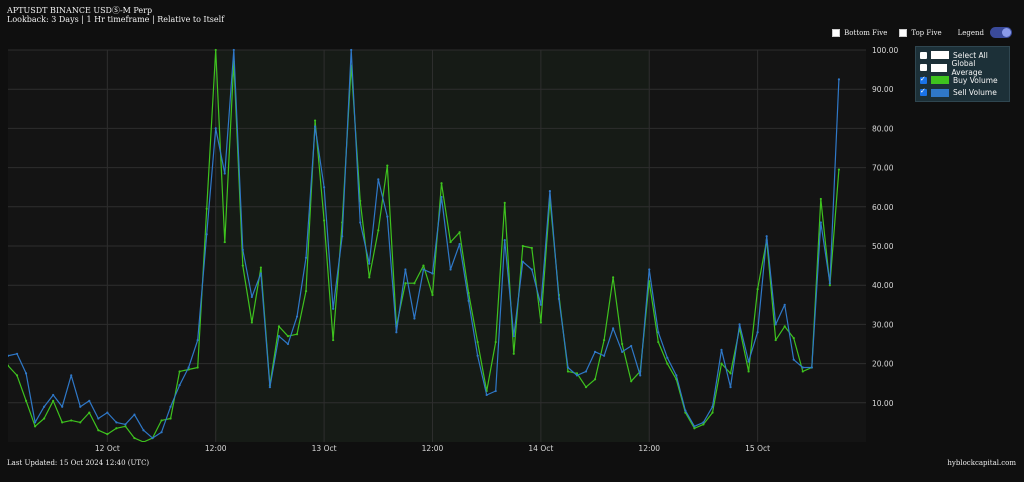  Describe the element at coordinates (1001, 32) in the screenshot. I see `legend-switch` at that location.